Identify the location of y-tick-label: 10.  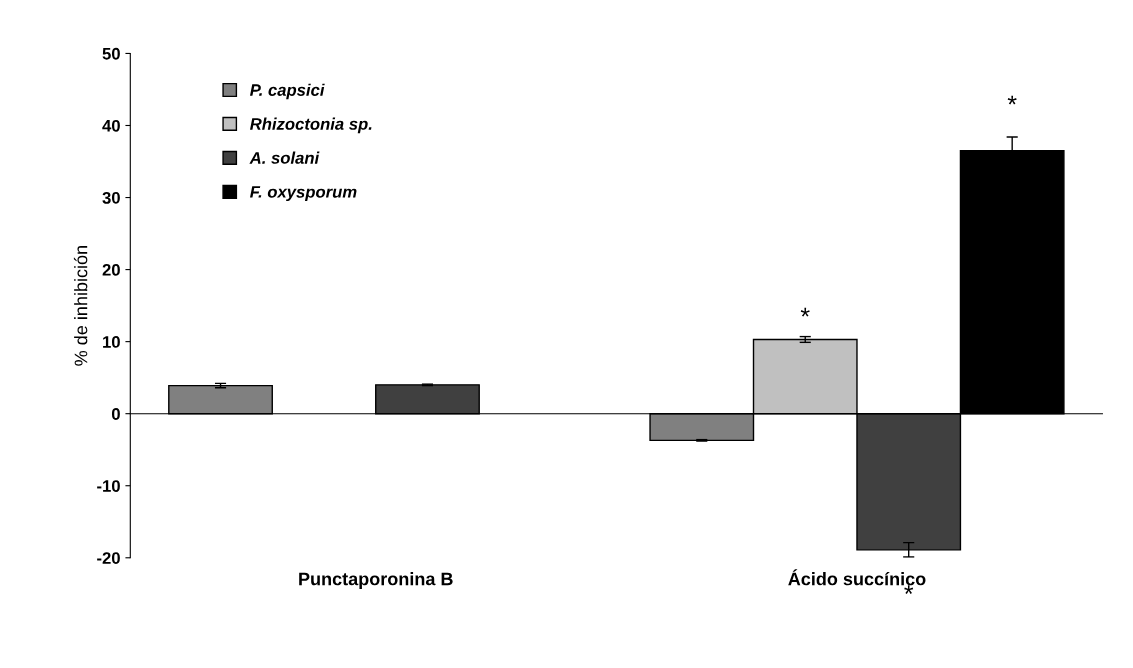
(111, 342).